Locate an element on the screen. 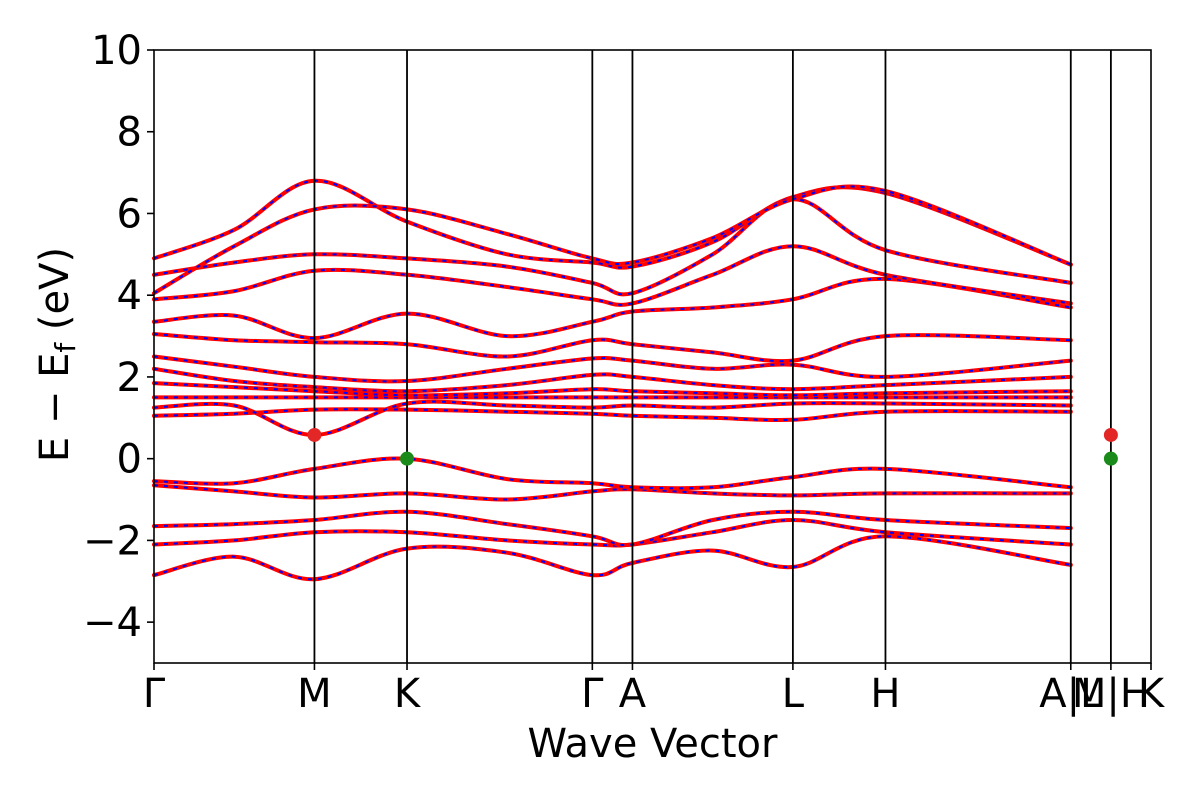  x-tick-label: H is located at coordinates (885, 694).